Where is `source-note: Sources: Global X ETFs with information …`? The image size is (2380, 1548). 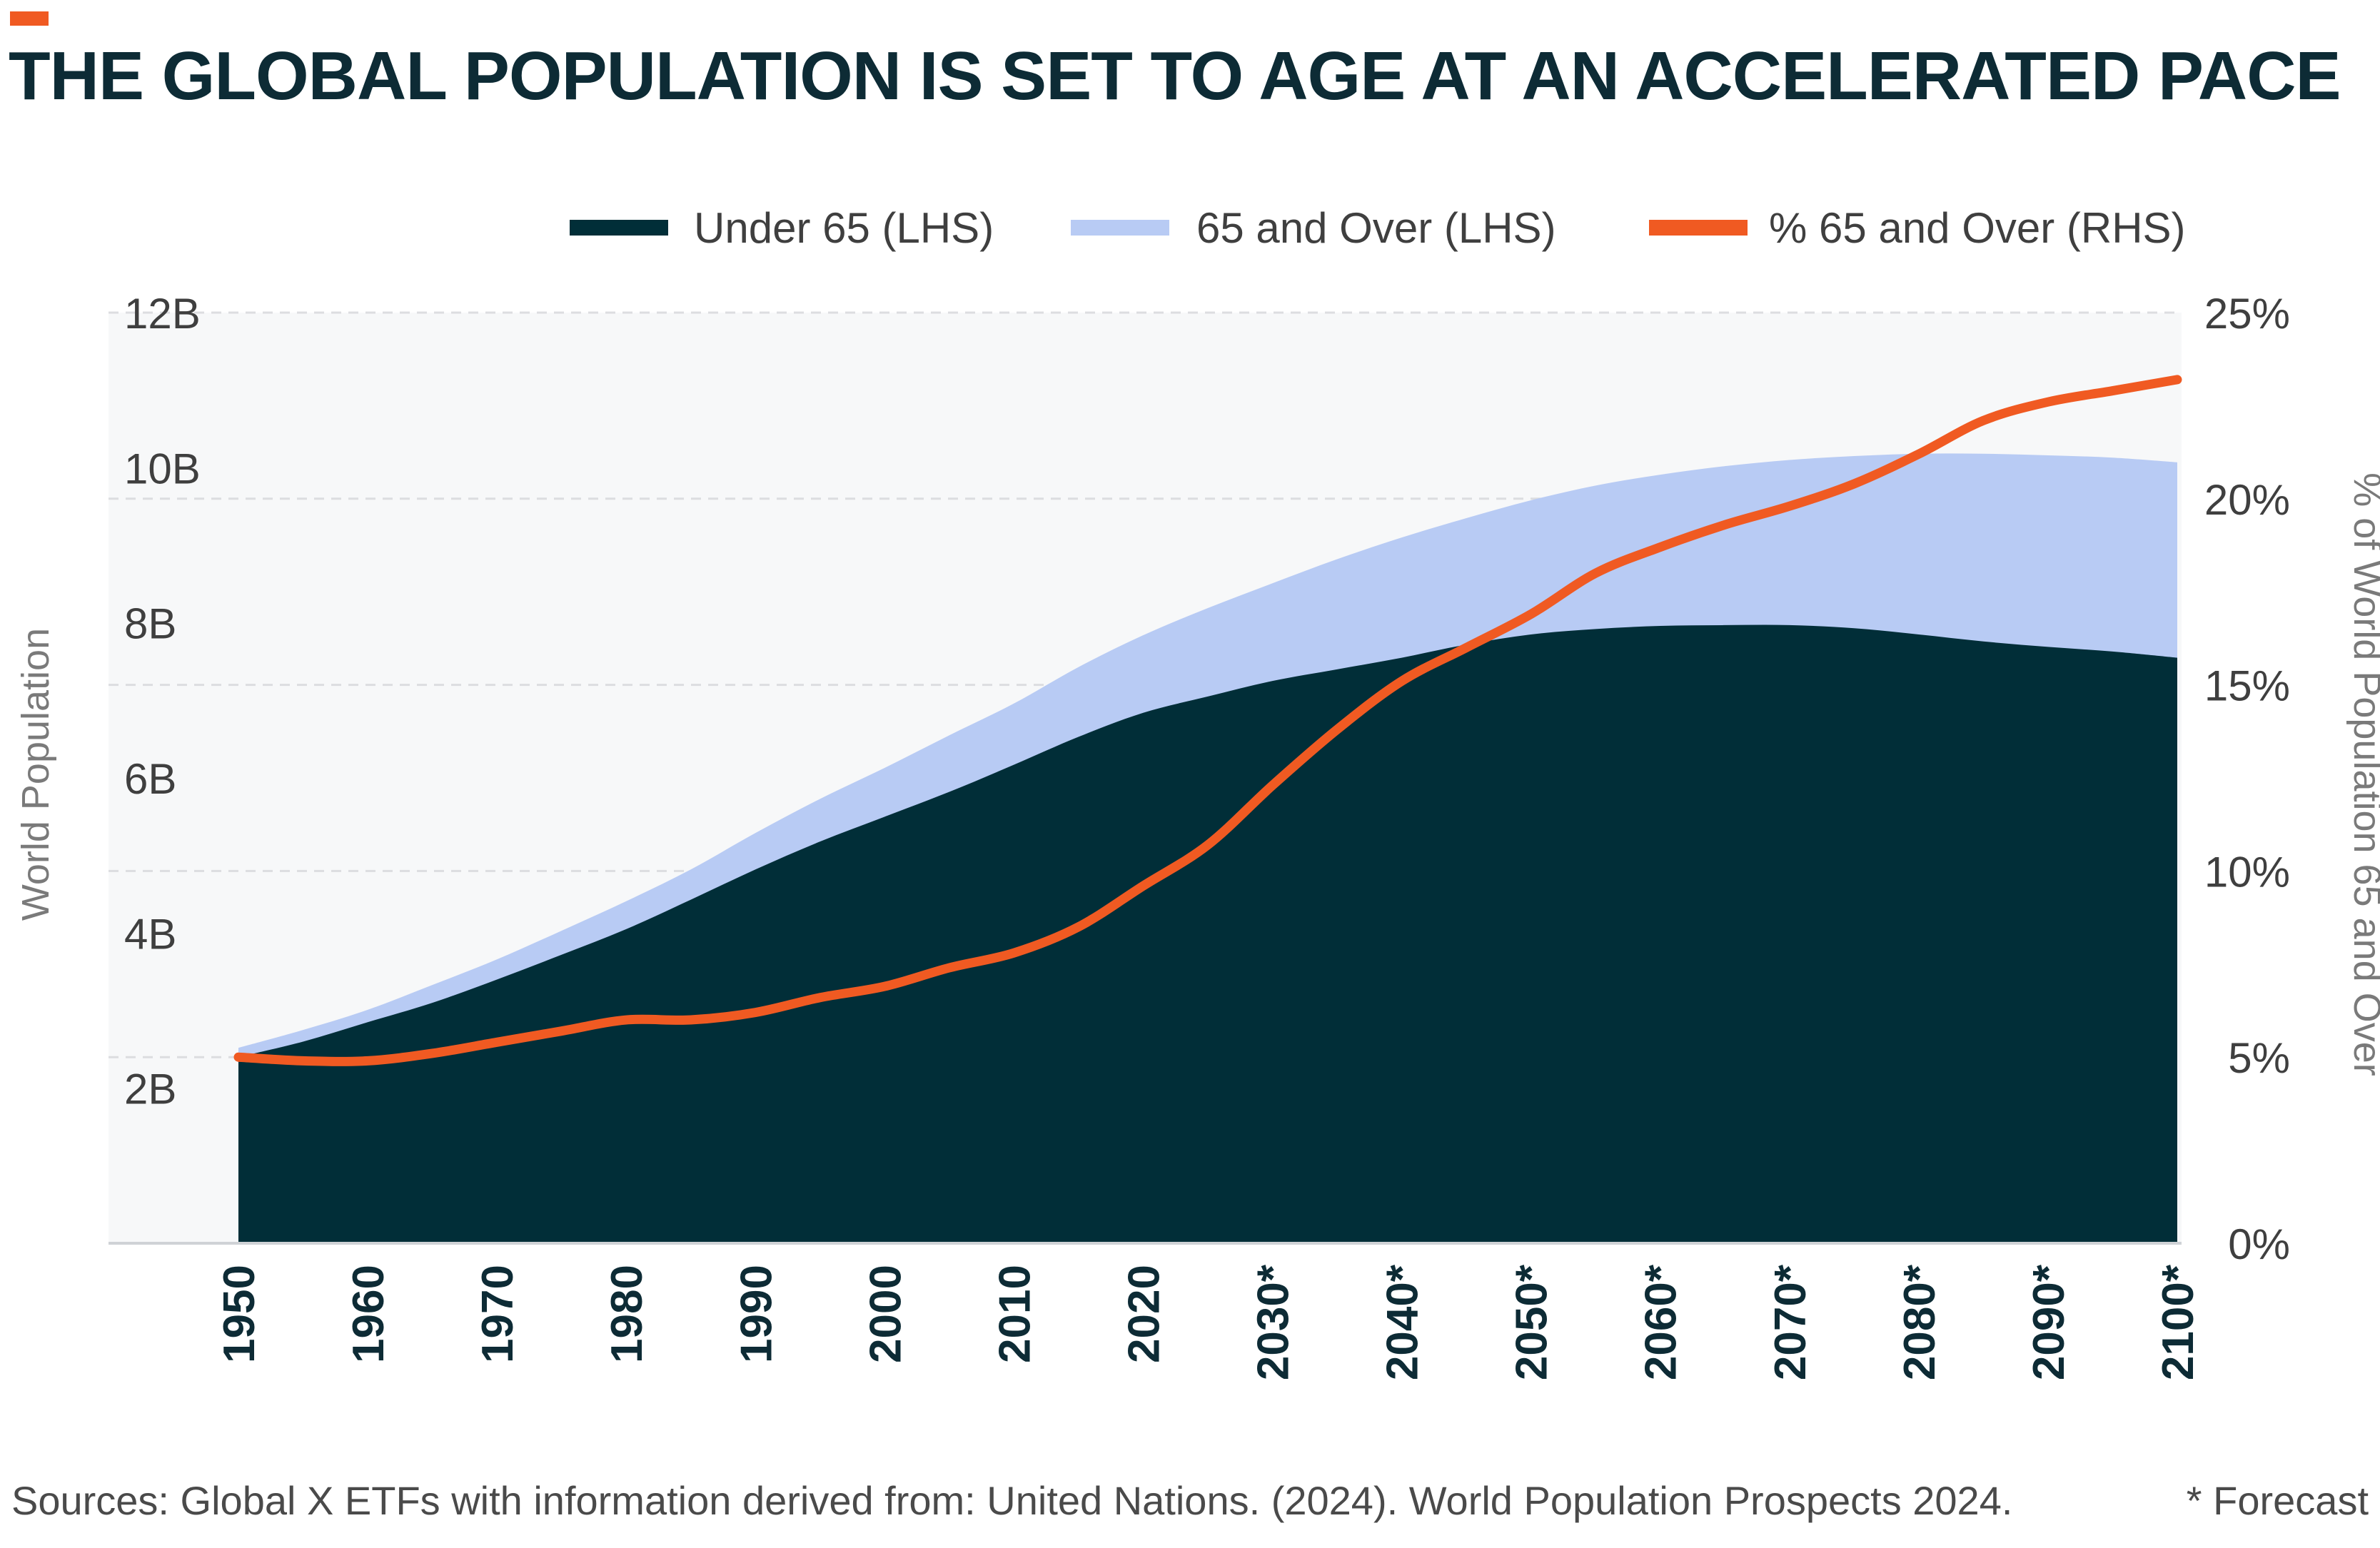 source-note: Sources: Global X ETFs with information … is located at coordinates (1012, 1501).